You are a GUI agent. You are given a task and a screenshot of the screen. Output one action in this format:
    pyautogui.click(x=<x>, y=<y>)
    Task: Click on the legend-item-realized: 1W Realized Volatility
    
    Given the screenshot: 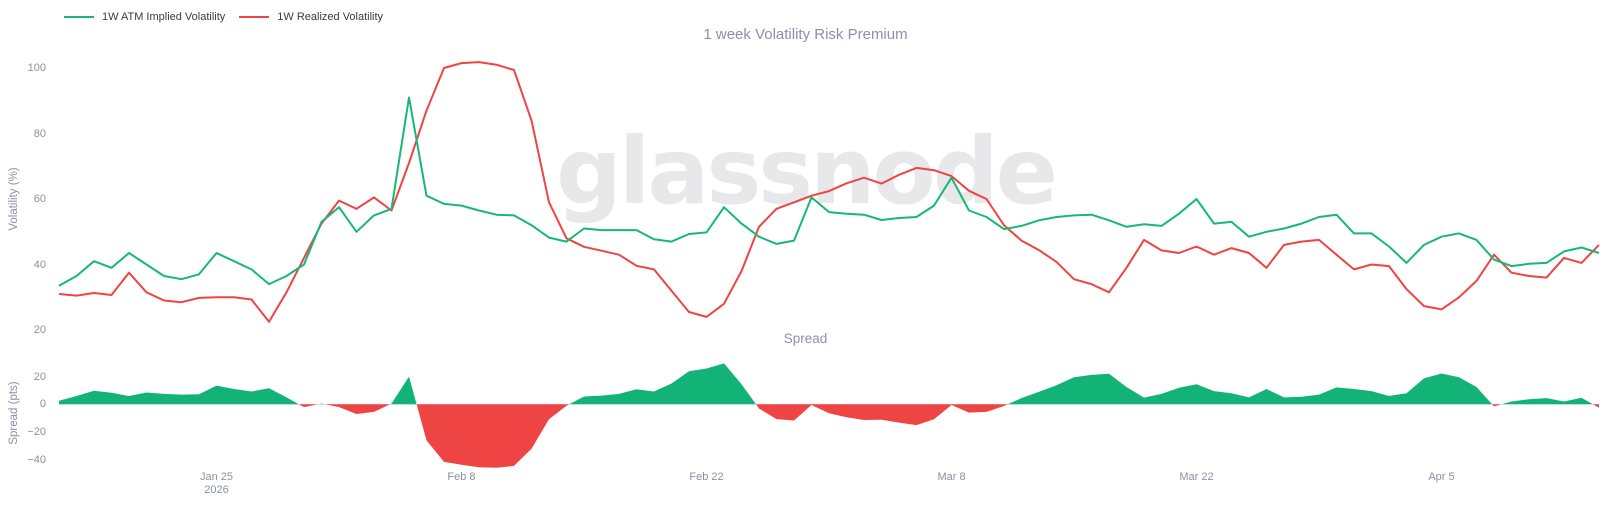 What is the action you would take?
    pyautogui.click(x=311, y=17)
    